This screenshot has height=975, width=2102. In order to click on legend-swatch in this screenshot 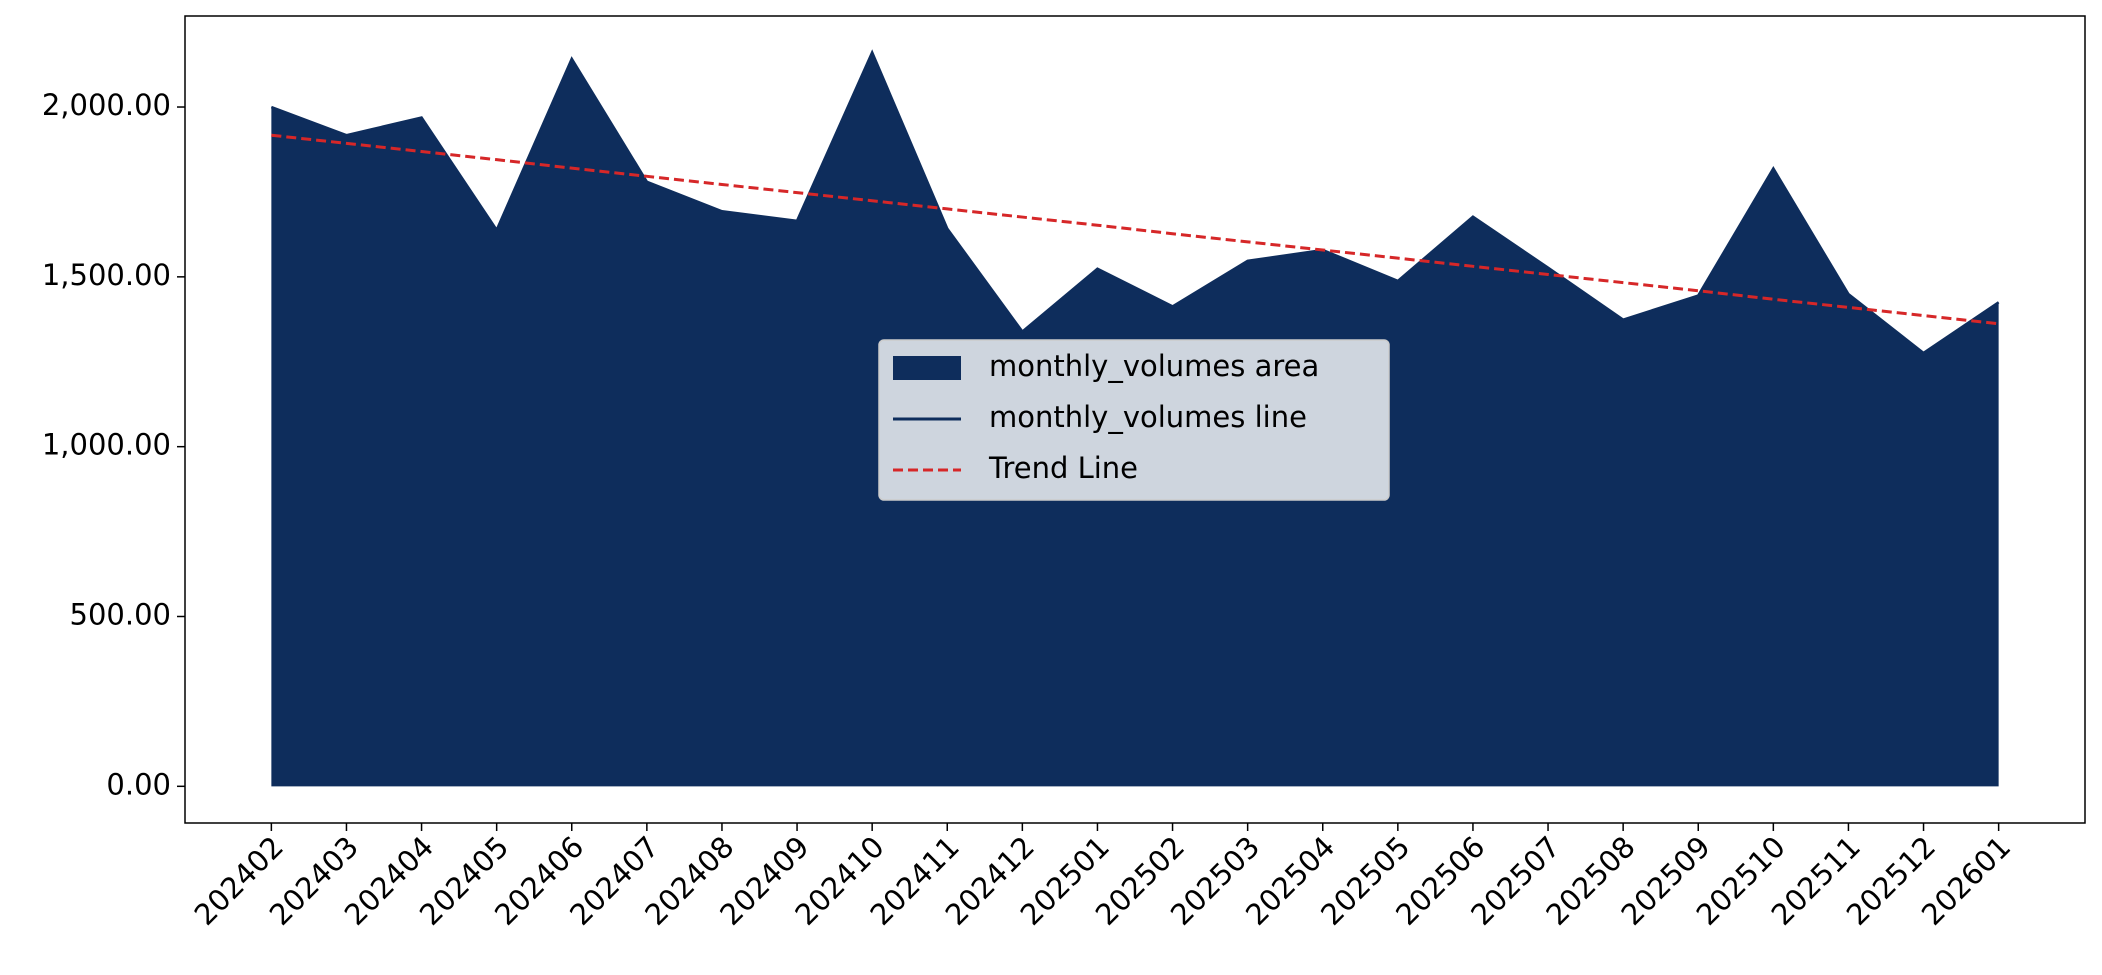, I will do `click(927, 368)`.